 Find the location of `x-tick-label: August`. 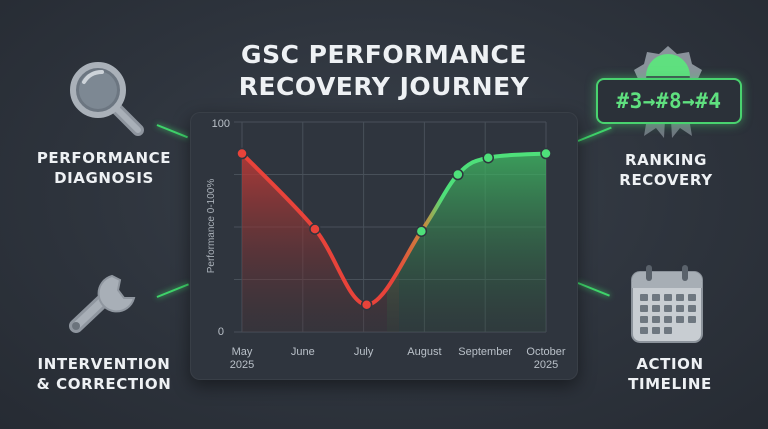

x-tick-label: August is located at coordinates (424, 352).